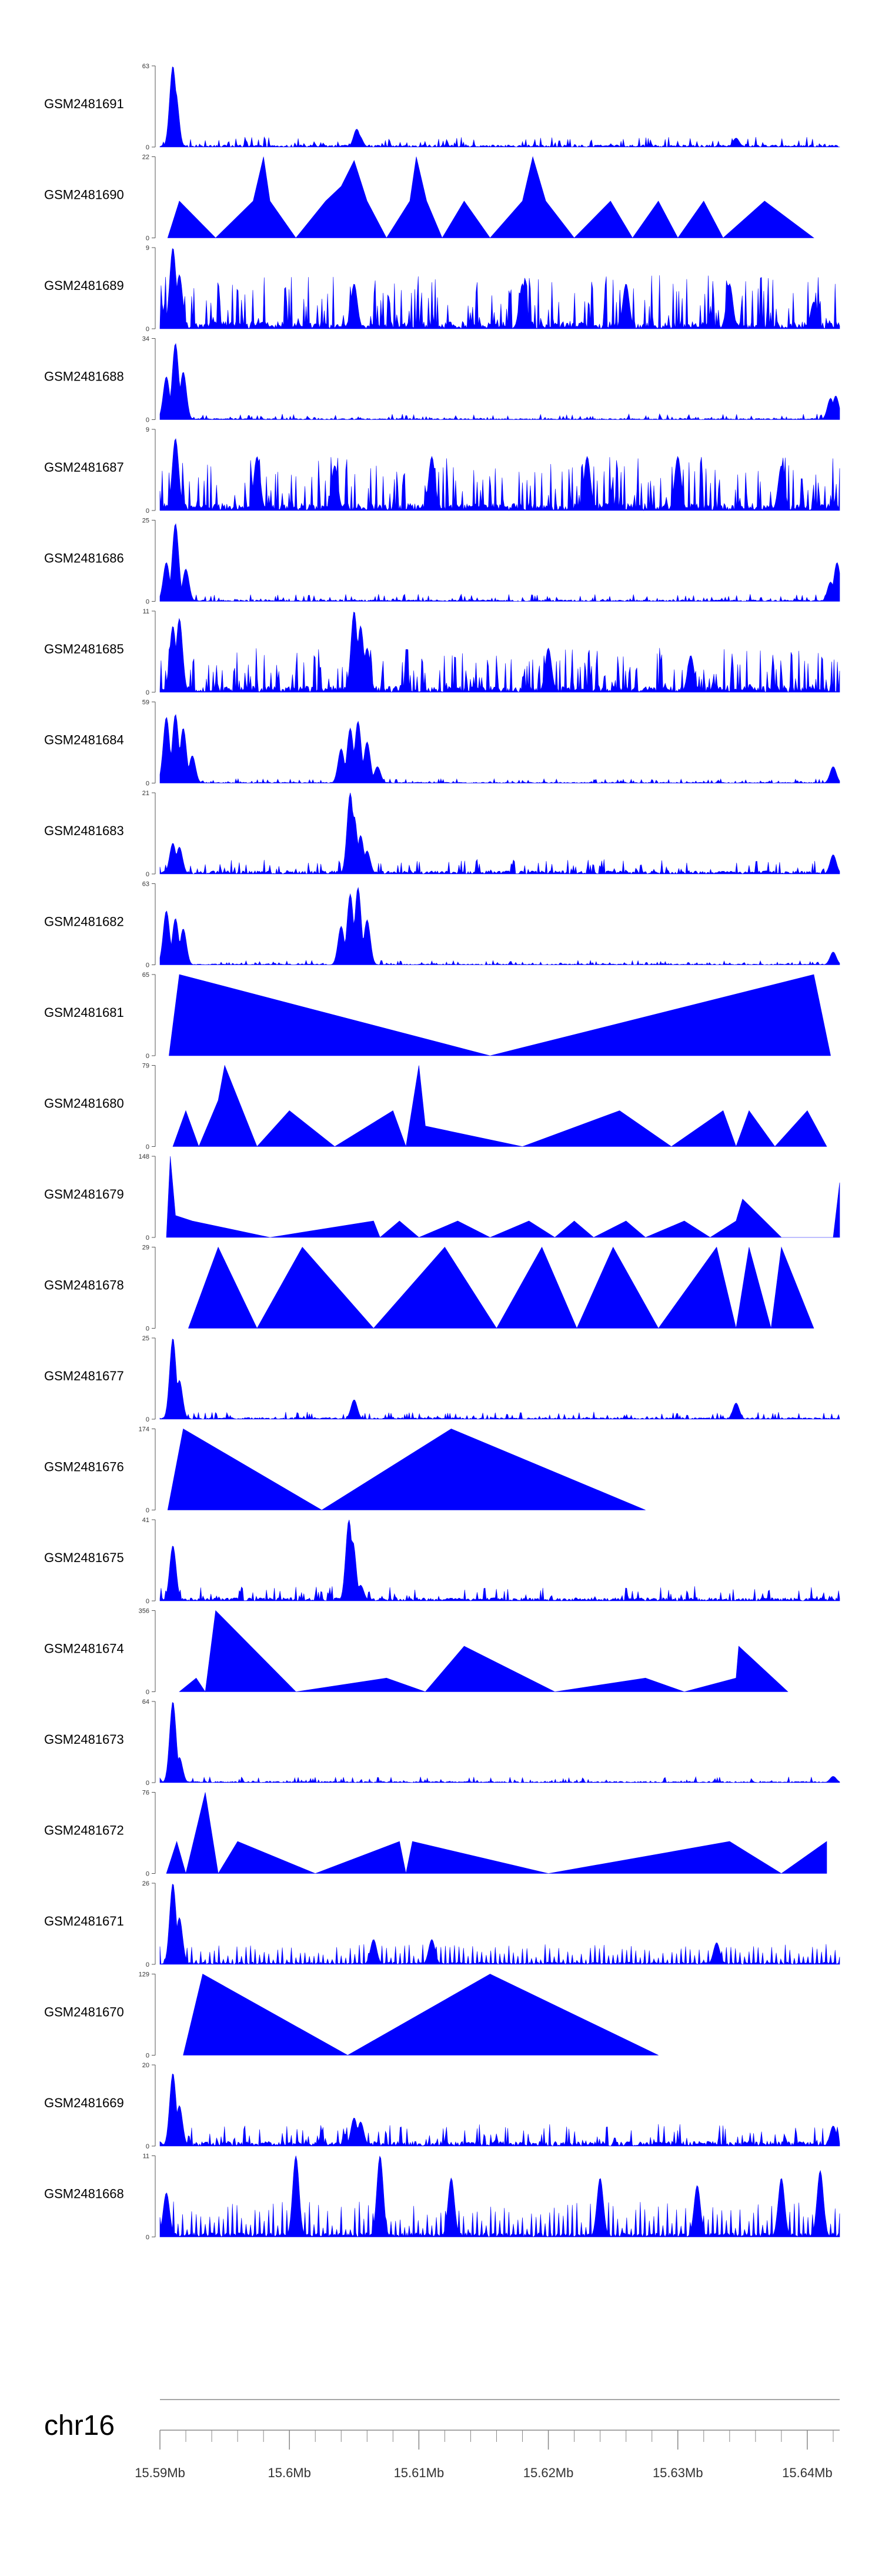 Image resolution: width=882 pixels, height=2576 pixels. Describe the element at coordinates (145, 975) in the screenshot. I see `track-ymax-label: 65` at that location.